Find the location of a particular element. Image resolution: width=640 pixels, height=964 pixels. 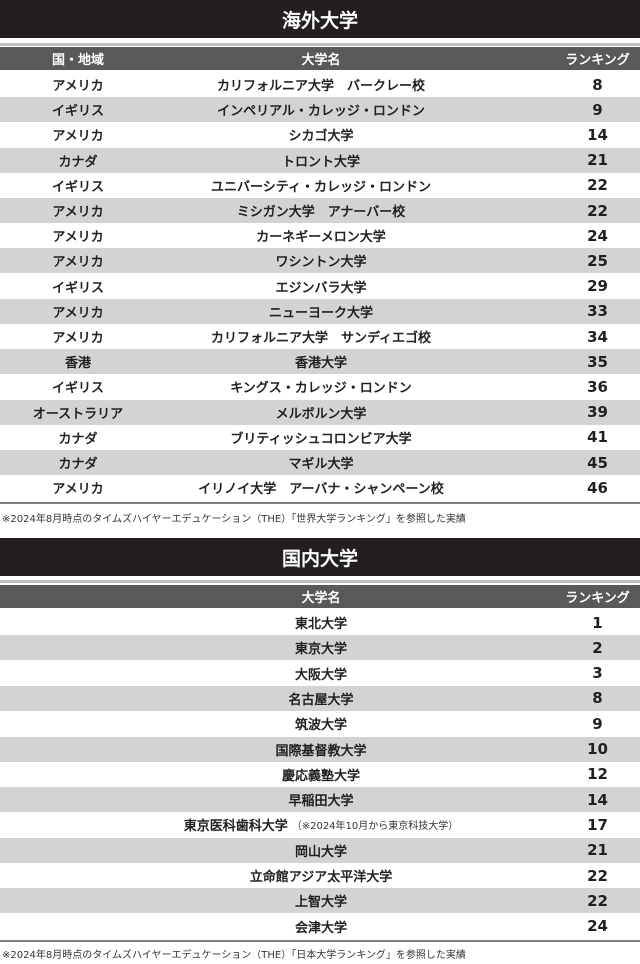

table-row: カナダ マギル大学 45 is located at coordinates (320, 462).